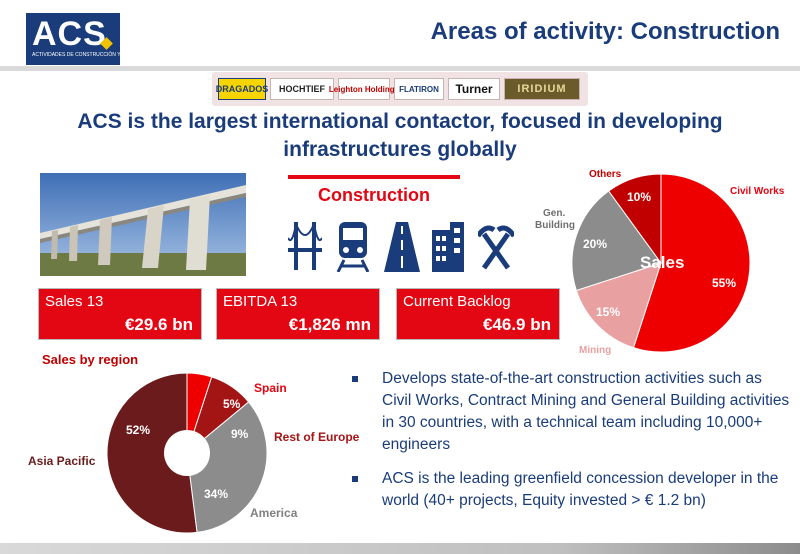 This screenshot has height=554, width=800. What do you see at coordinates (242, 89) in the screenshot?
I see `brand-dragados: DRAGADOS` at bounding box center [242, 89].